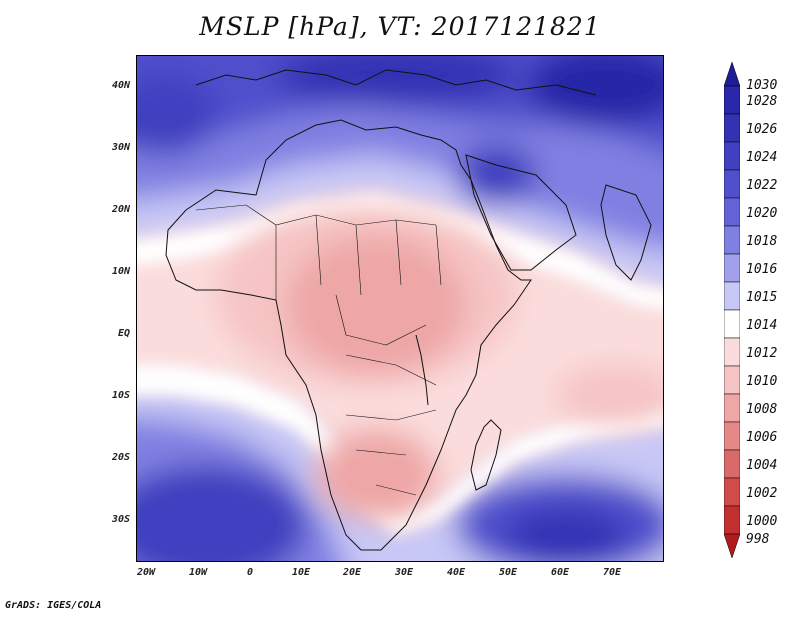 The image size is (800, 618). I want to click on lon-tick-70e: 70E, so click(612, 572).